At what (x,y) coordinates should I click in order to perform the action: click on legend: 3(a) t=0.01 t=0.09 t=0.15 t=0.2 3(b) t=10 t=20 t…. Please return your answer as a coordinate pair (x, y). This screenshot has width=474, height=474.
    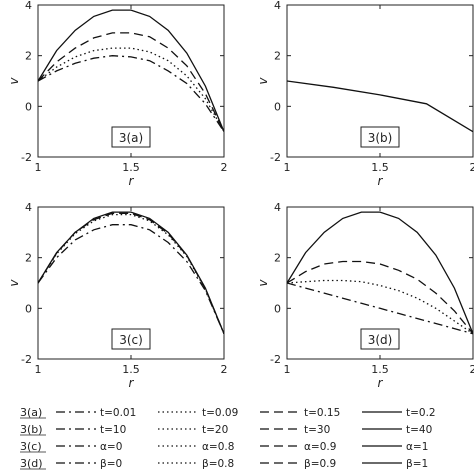
    Looking at the image, I should click on (228, 438).